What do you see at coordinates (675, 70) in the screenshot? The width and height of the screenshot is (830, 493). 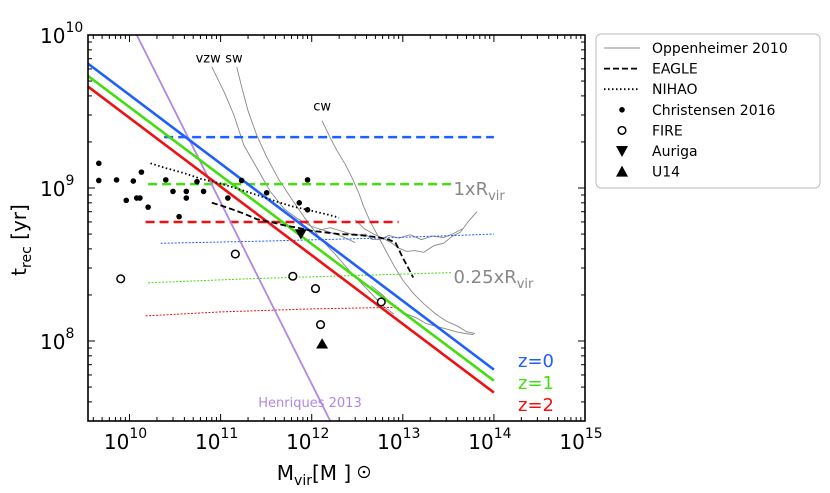 I see `legend-label: EAGLE` at bounding box center [675, 70].